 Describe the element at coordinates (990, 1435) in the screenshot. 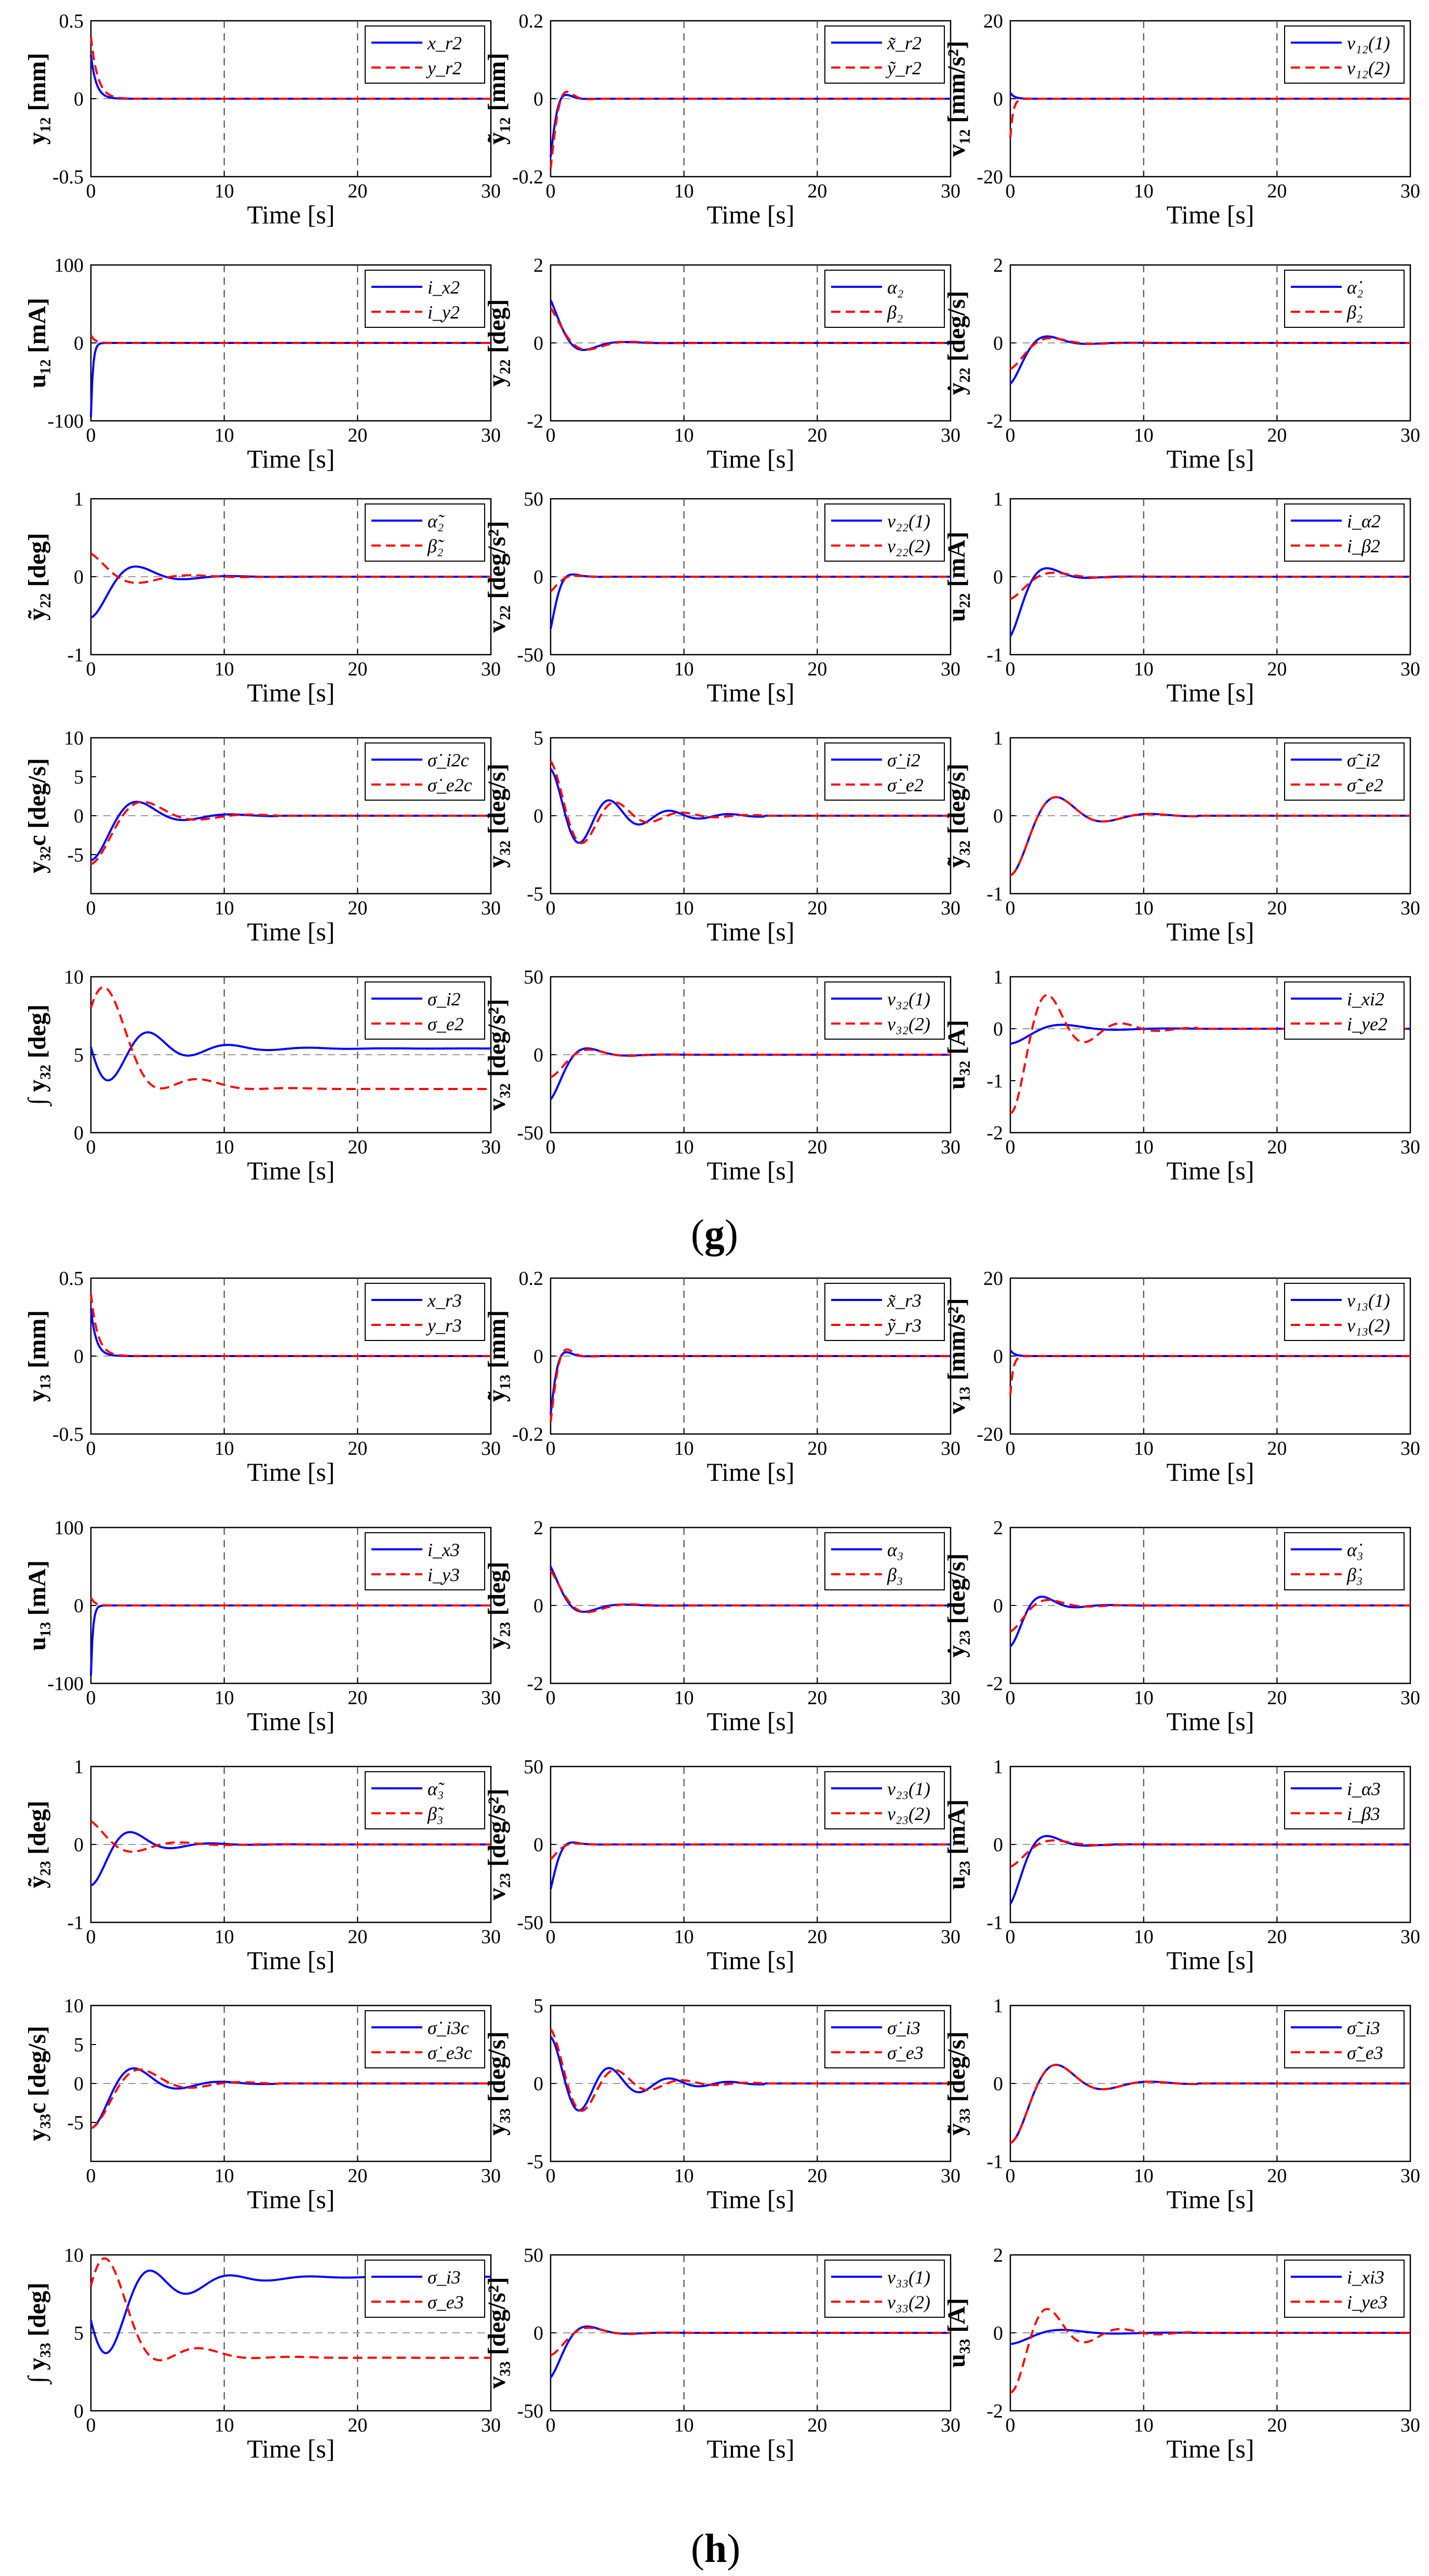

I see `y-tick-label: -20` at that location.